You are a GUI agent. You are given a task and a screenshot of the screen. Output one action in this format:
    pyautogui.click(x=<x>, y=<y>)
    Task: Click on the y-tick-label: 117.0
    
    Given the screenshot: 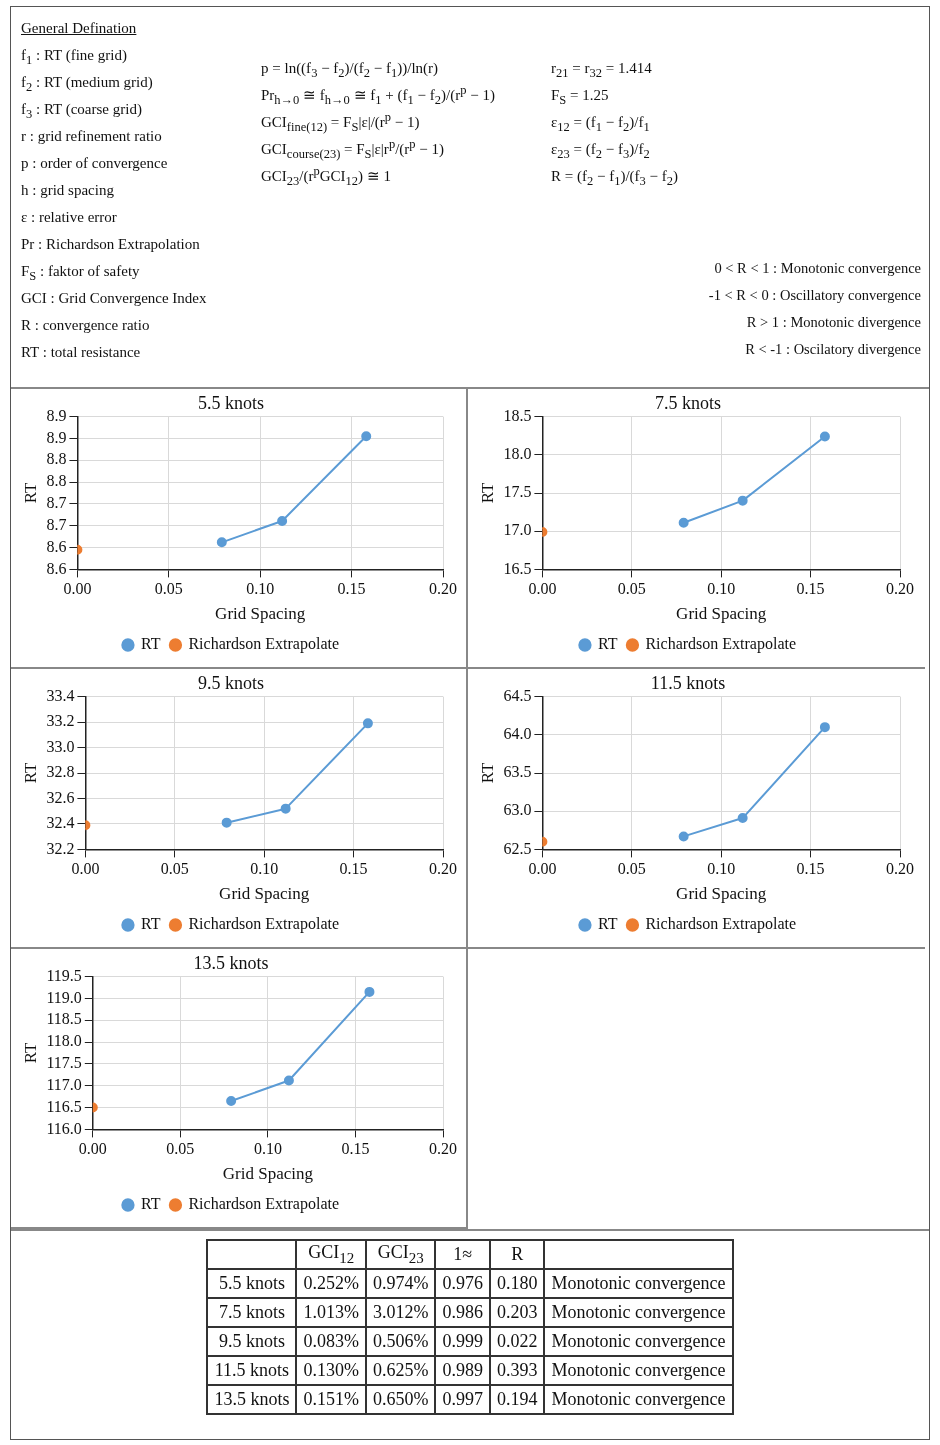 What is the action you would take?
    pyautogui.click(x=64, y=1084)
    